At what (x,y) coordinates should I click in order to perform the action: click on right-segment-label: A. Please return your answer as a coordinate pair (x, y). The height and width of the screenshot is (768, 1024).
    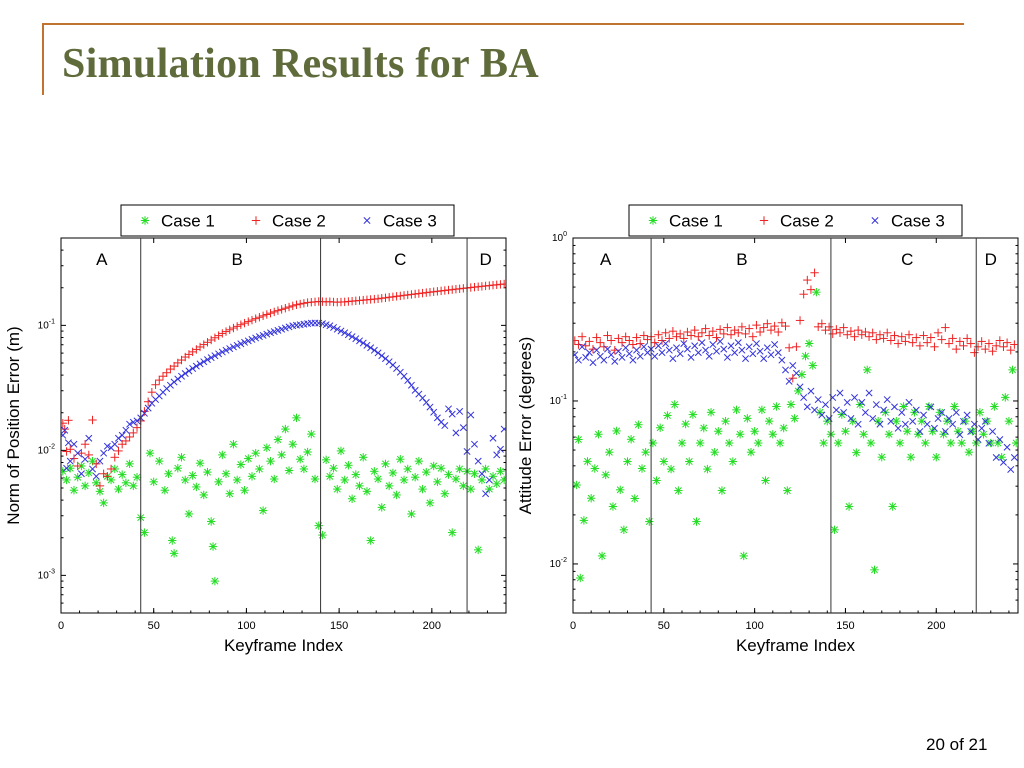
    Looking at the image, I should click on (606, 259).